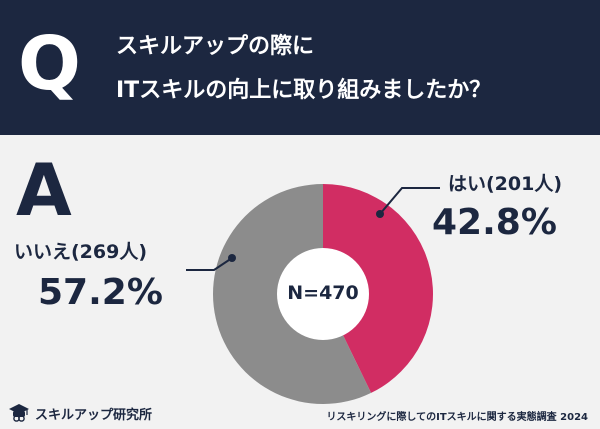  I want to click on question-badge: Q, so click(49, 64).